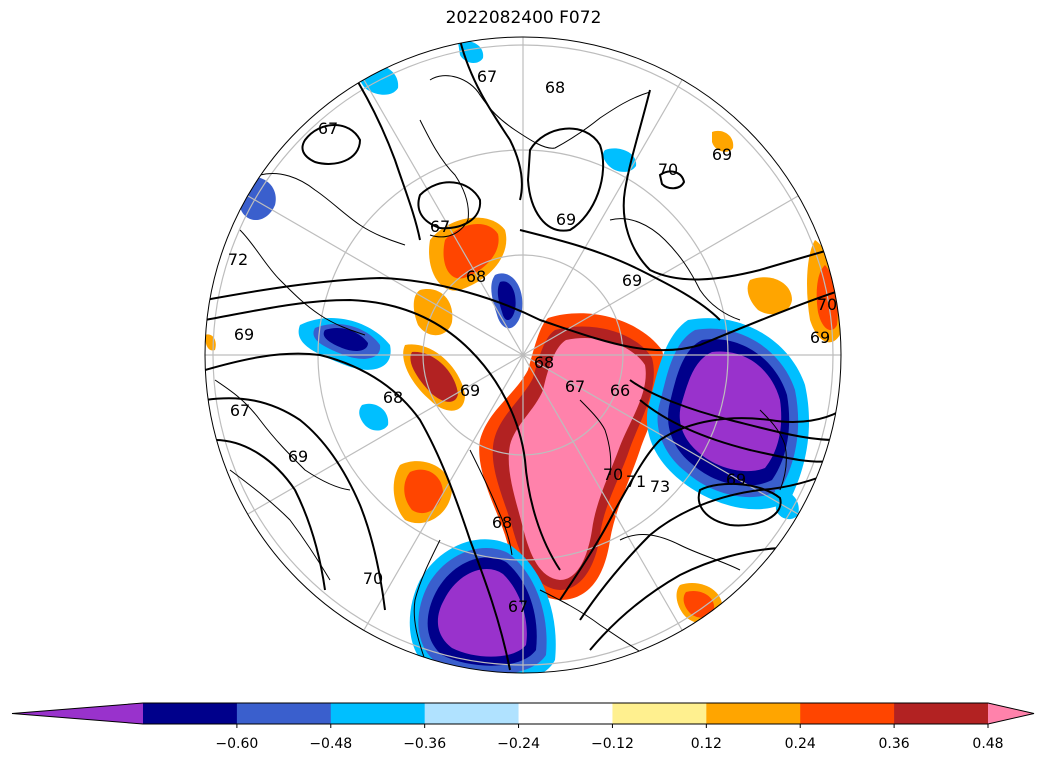 The width and height of the screenshot is (1047, 763). Describe the element at coordinates (523, 18) in the screenshot. I see `map-title: 2022082400 F072` at that location.